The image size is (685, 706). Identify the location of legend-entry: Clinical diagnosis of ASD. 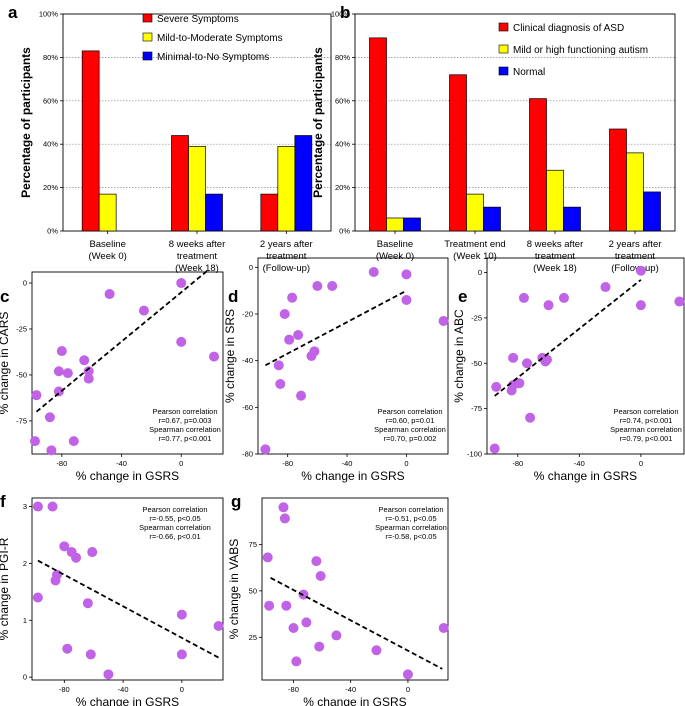
(568, 28).